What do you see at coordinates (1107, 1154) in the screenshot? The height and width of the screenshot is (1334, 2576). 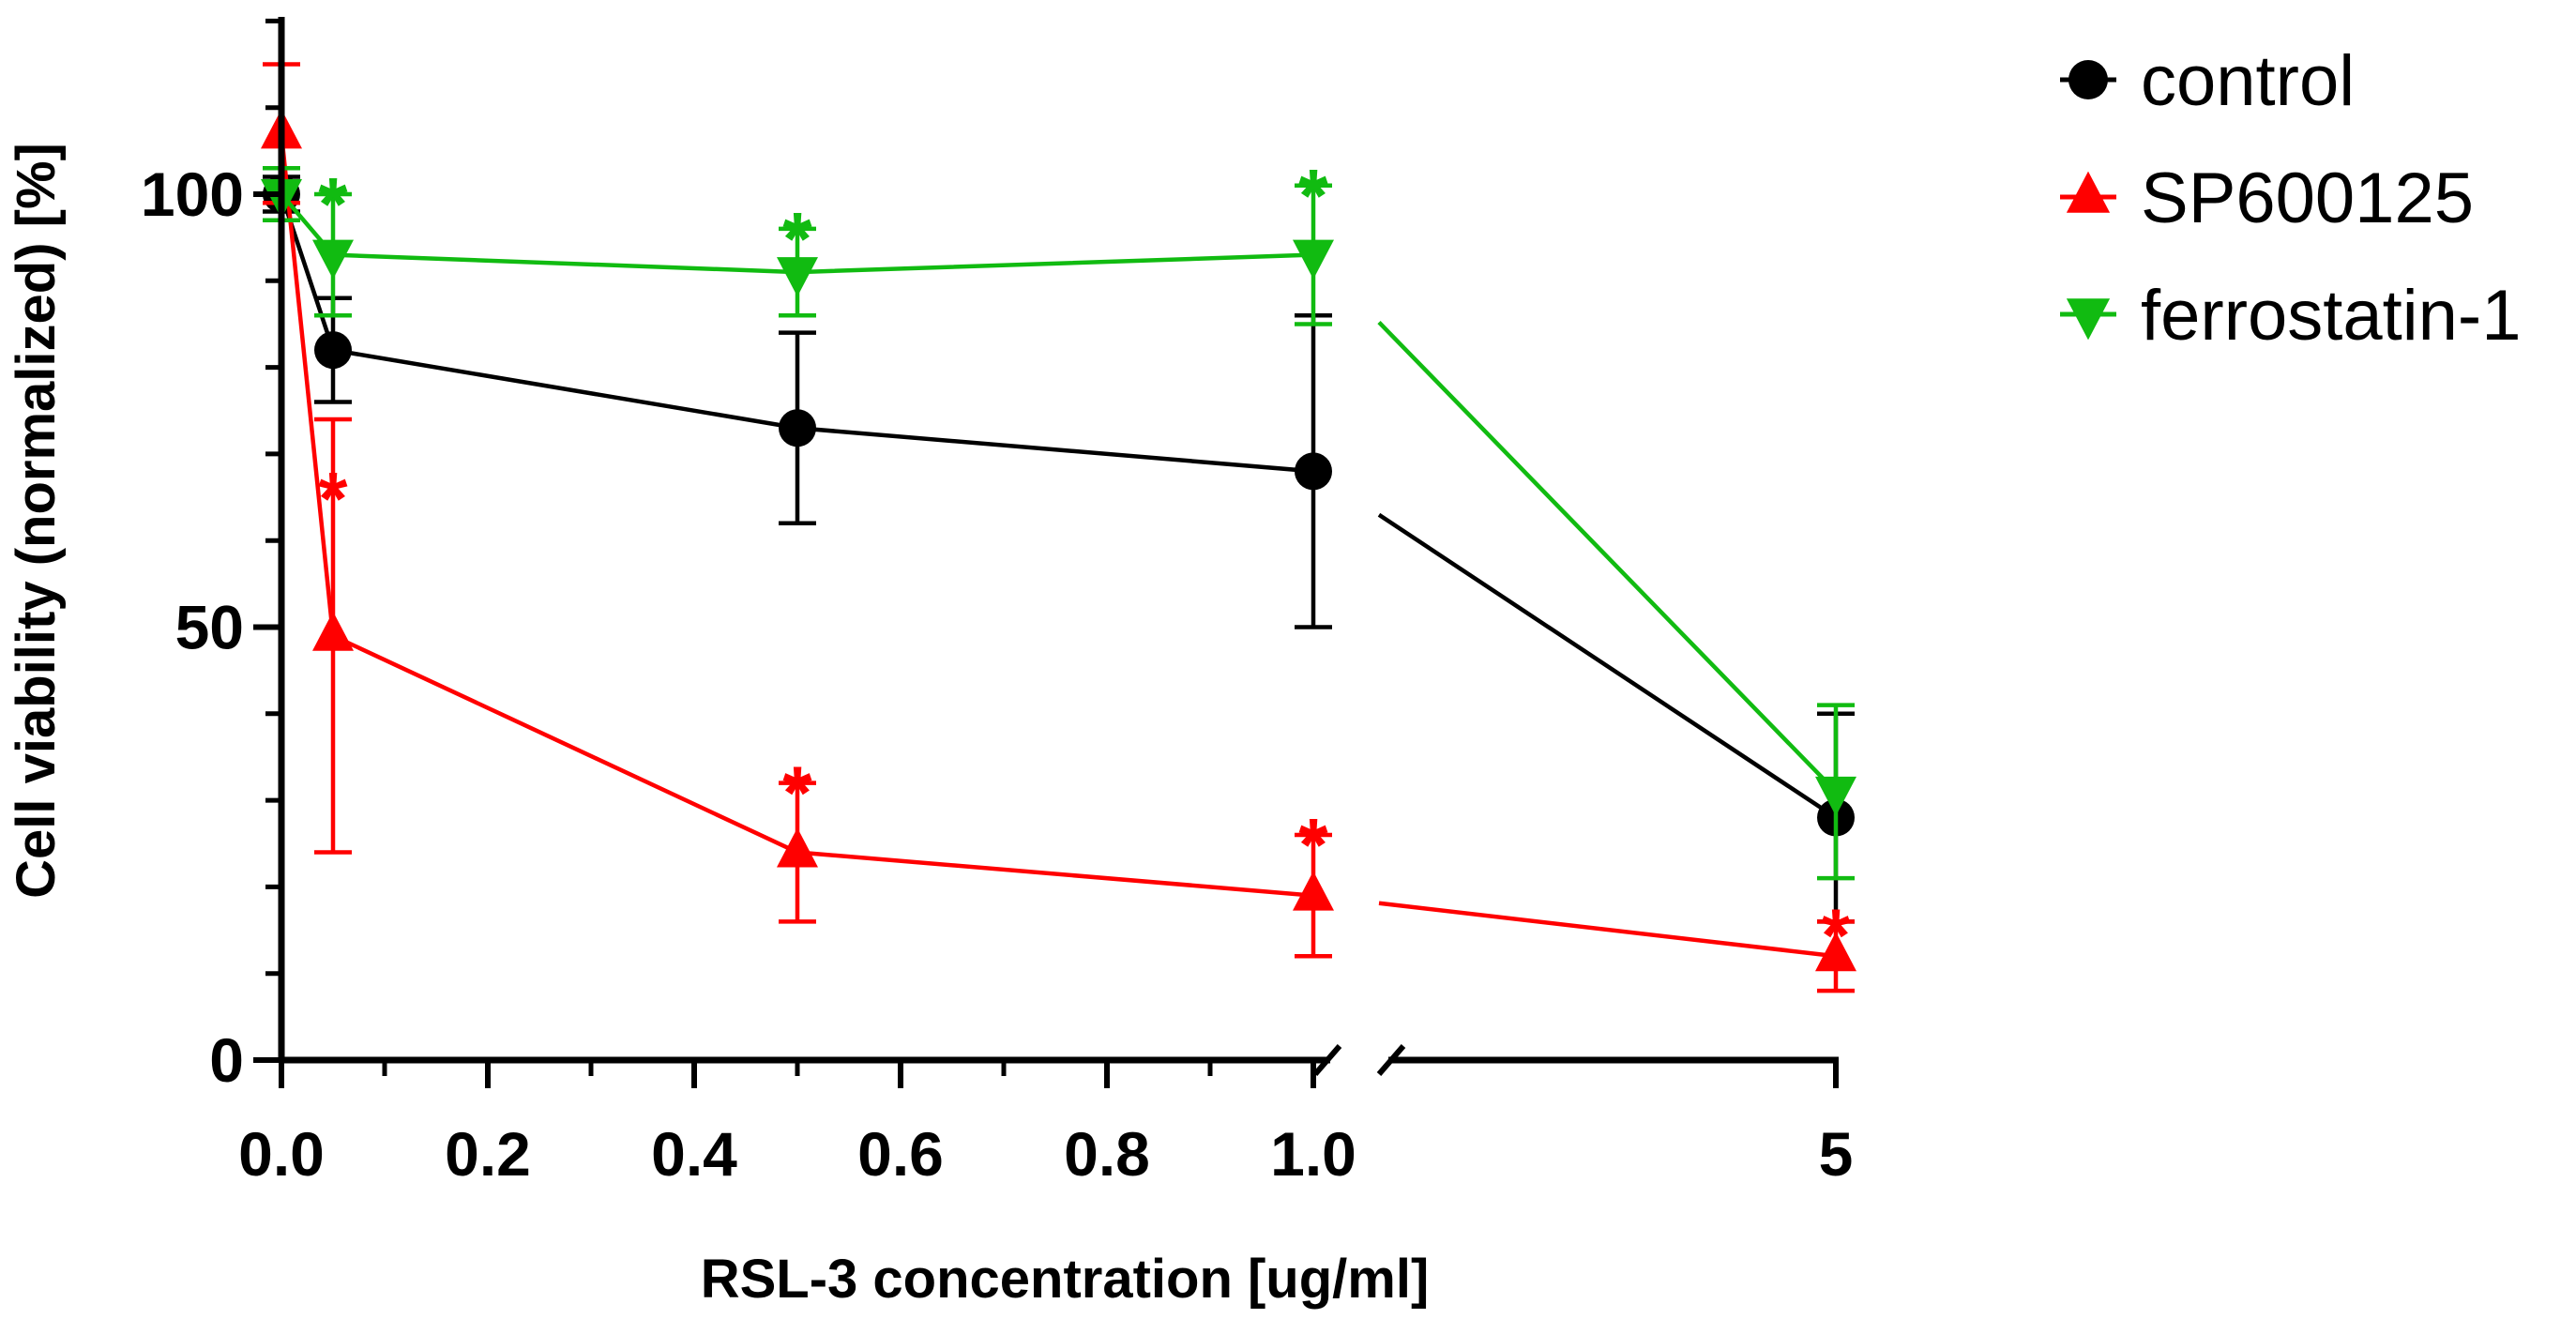 I see `x-tick-label: 0.8` at bounding box center [1107, 1154].